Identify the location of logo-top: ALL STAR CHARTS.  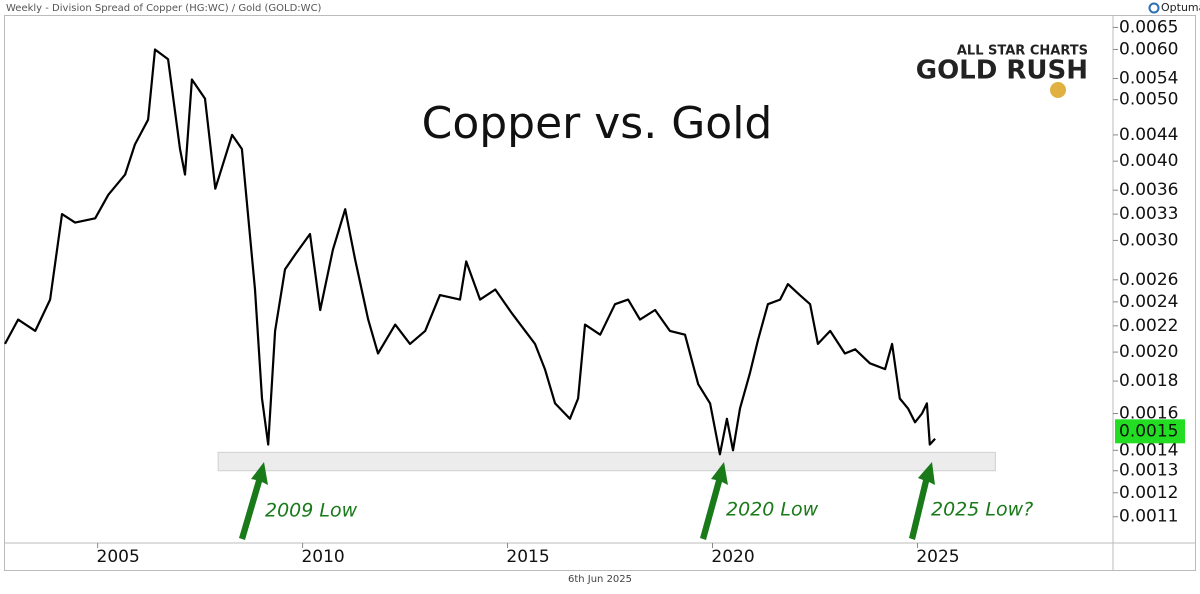
(1022, 51).